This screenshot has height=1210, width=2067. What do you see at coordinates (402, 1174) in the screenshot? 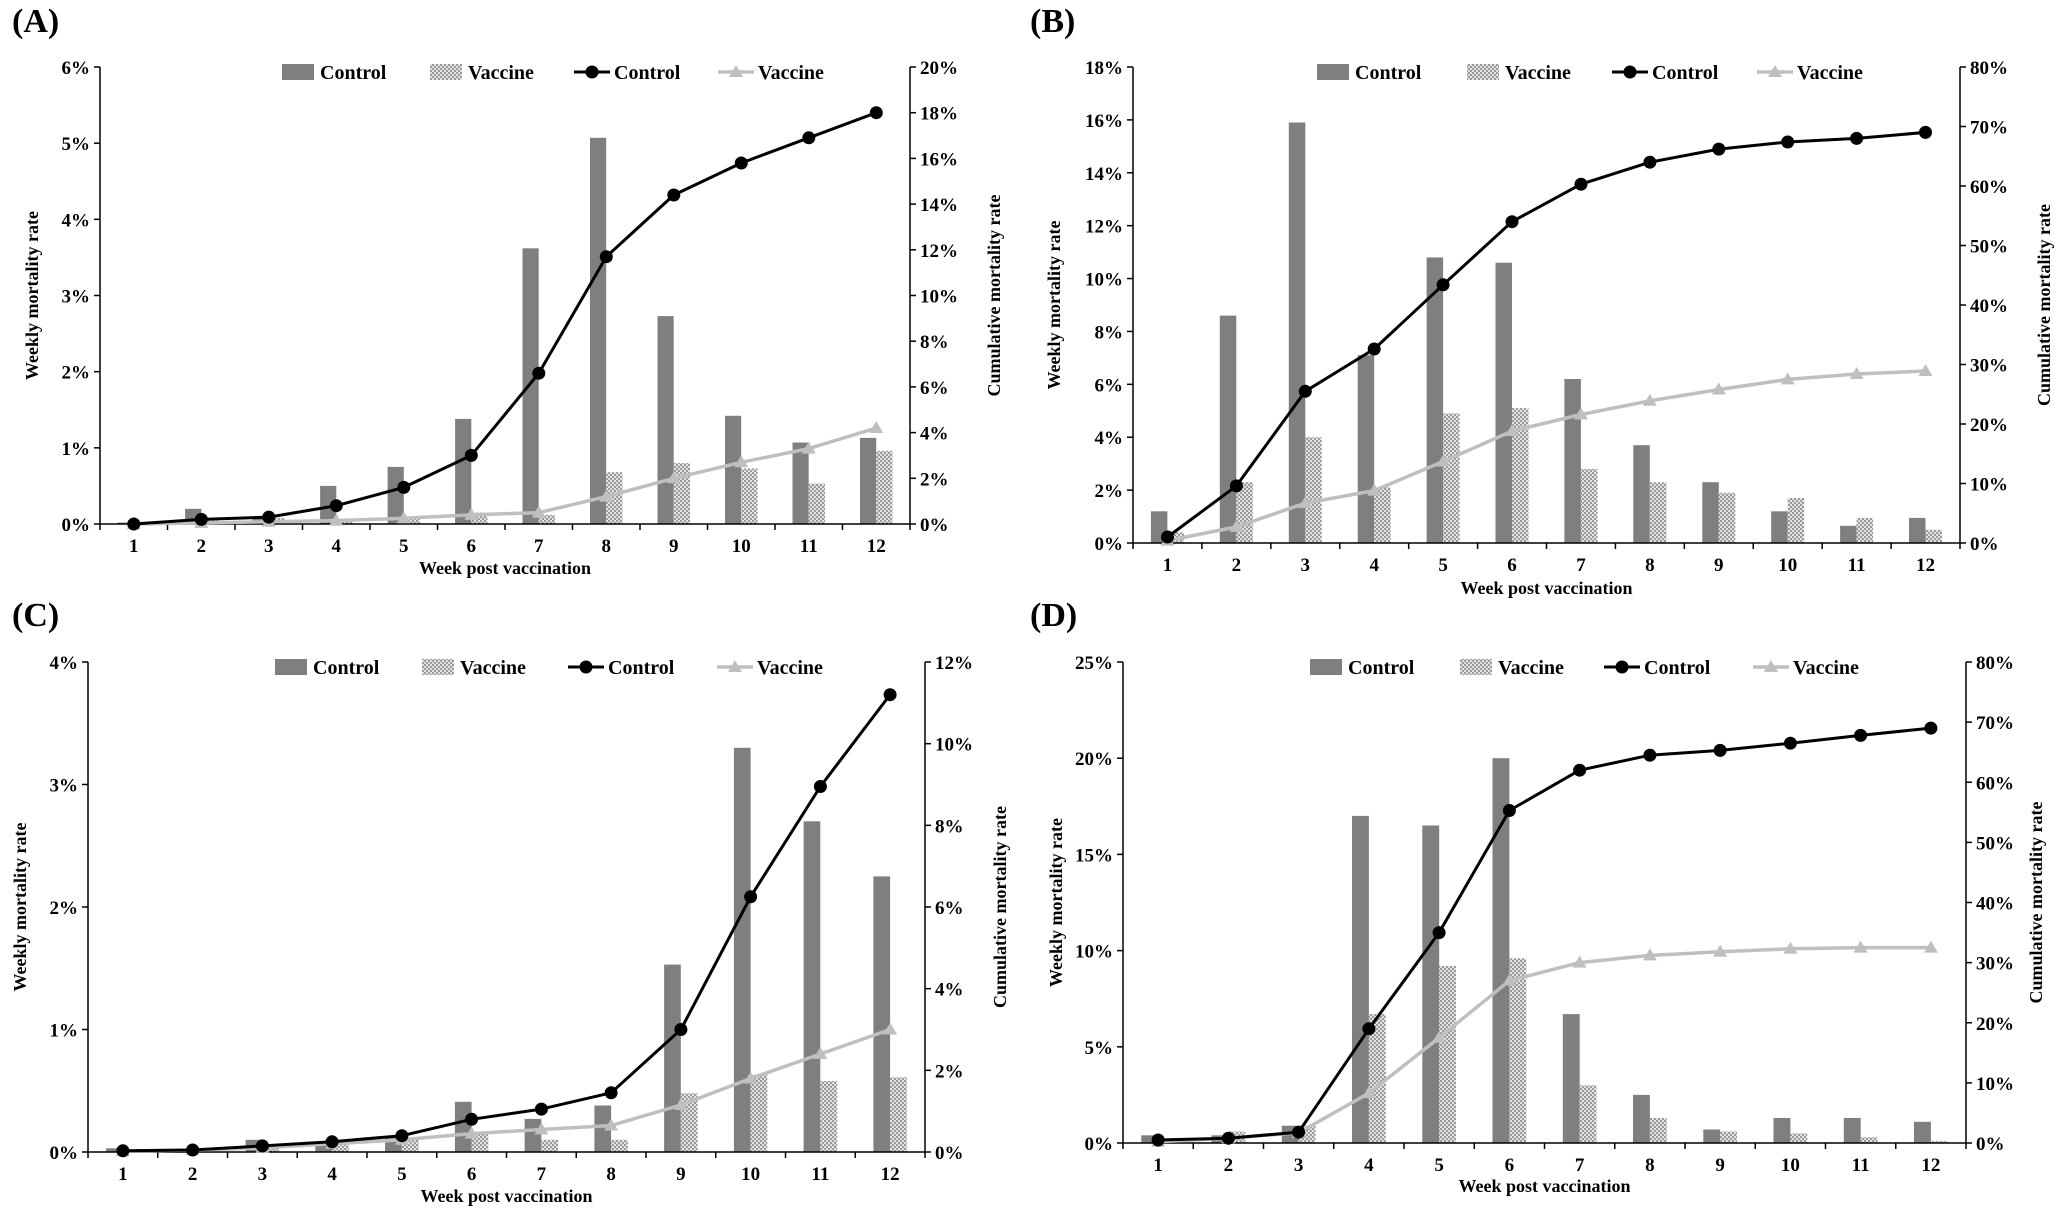
I see `x-tick-label: 5` at bounding box center [402, 1174].